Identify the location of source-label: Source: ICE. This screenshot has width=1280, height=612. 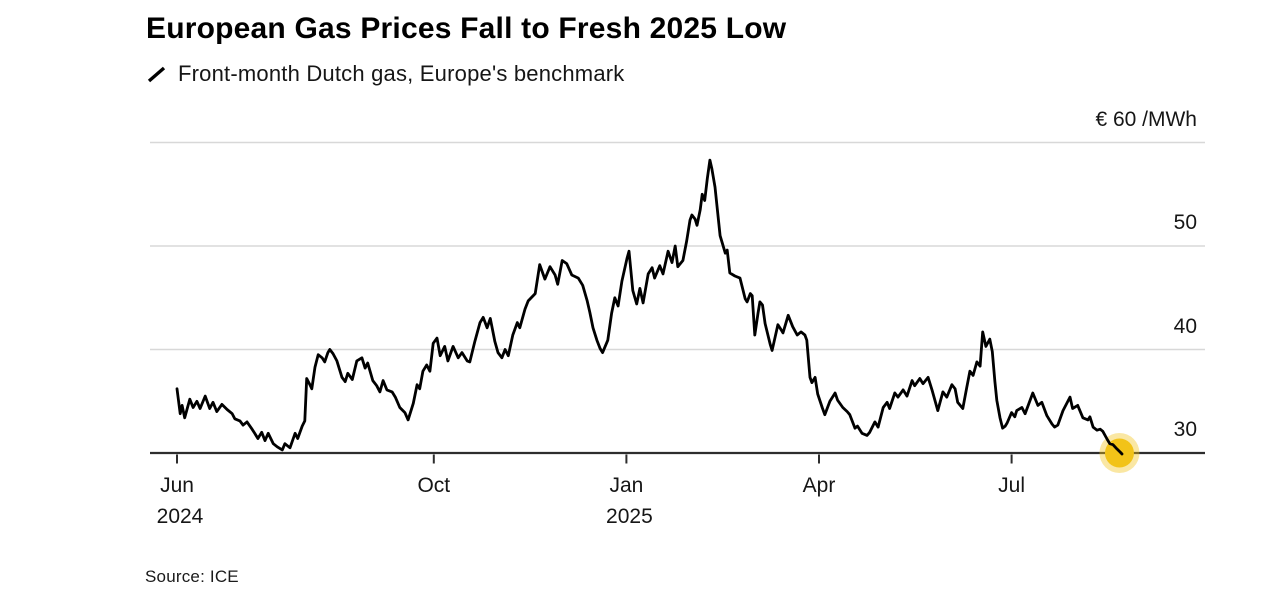
(192, 576).